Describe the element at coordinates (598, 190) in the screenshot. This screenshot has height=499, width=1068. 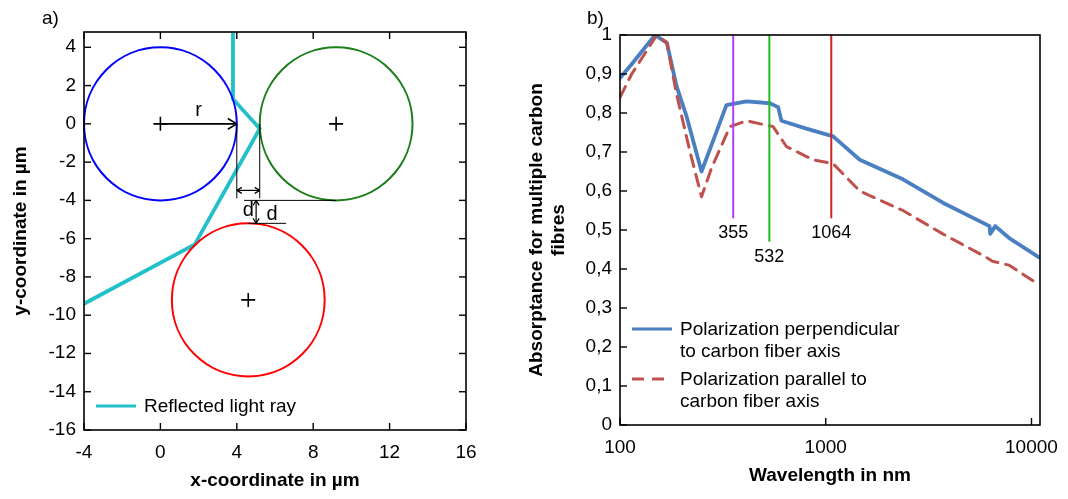
I see `y-tick-label: 0,6` at that location.